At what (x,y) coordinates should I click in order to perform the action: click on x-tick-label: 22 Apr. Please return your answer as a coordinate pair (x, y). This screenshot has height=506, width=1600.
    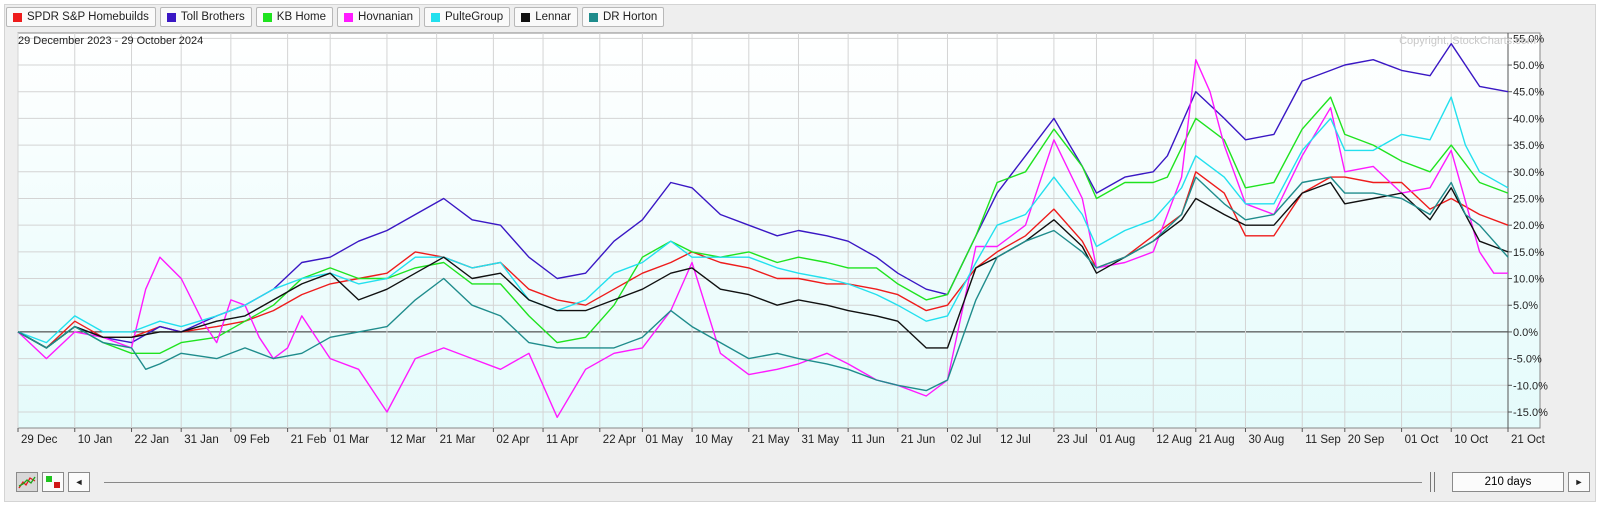
    Looking at the image, I should click on (619, 440).